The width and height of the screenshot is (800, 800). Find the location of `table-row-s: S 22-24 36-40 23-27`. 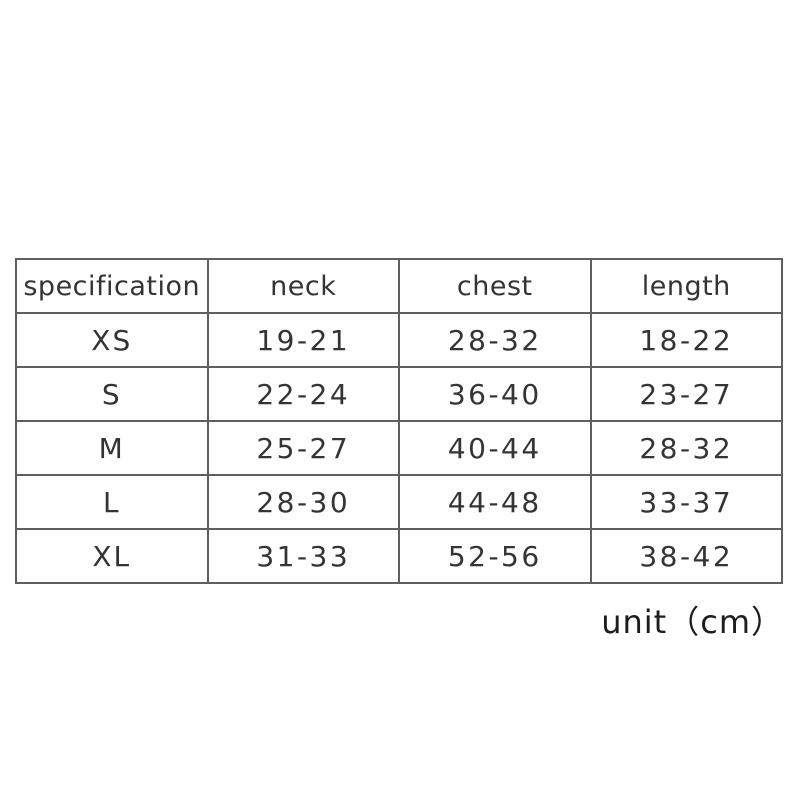

table-row-s: S 22-24 36-40 23-27 is located at coordinates (399, 394).